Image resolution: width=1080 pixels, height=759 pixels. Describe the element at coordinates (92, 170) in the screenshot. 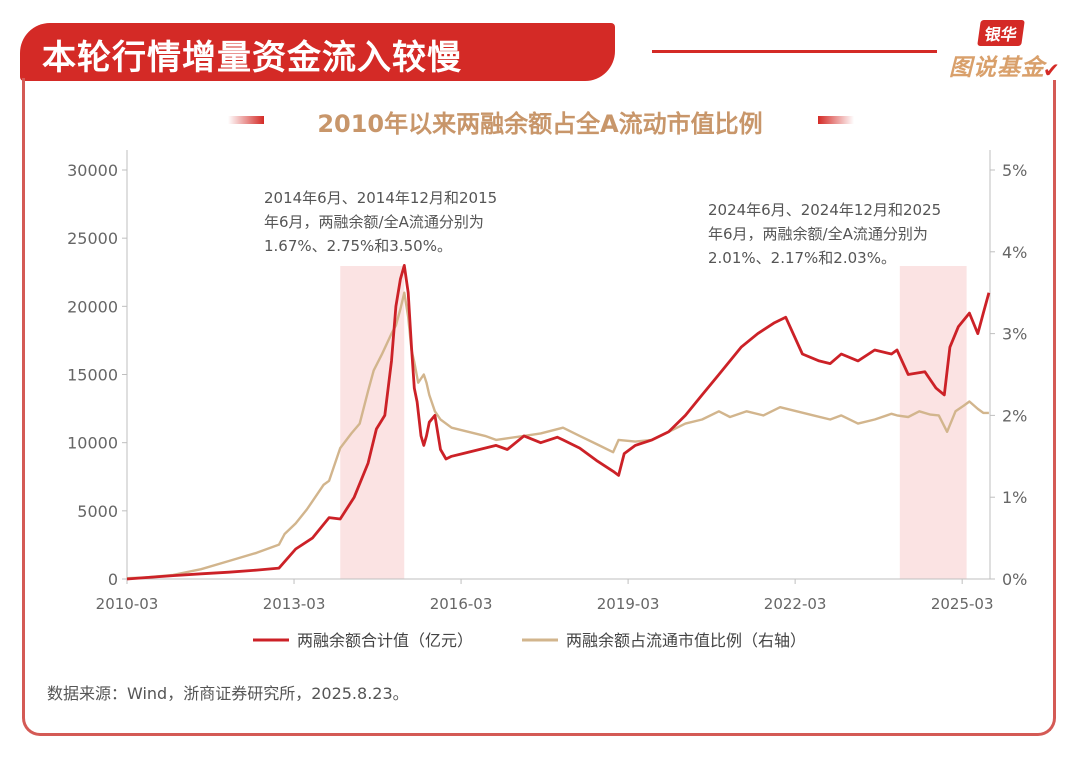

I see `y-left-tick-label: 30000` at that location.